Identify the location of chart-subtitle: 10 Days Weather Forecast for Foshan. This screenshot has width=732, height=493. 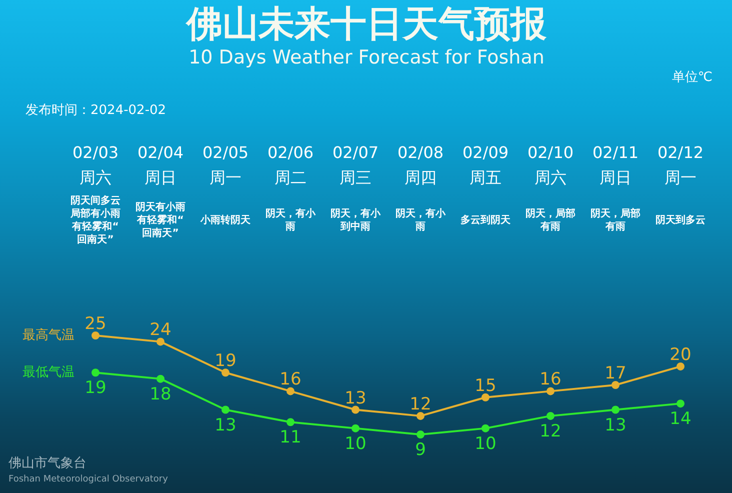
(366, 57).